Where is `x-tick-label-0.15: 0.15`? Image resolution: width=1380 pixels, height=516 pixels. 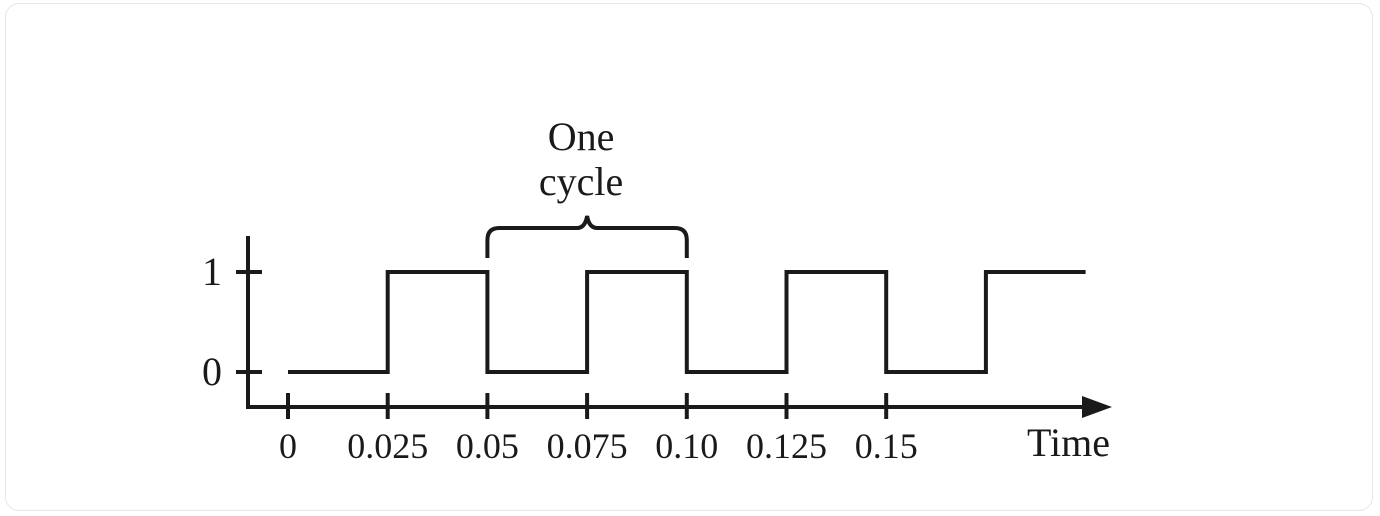 x-tick-label-0.15: 0.15 is located at coordinates (886, 446).